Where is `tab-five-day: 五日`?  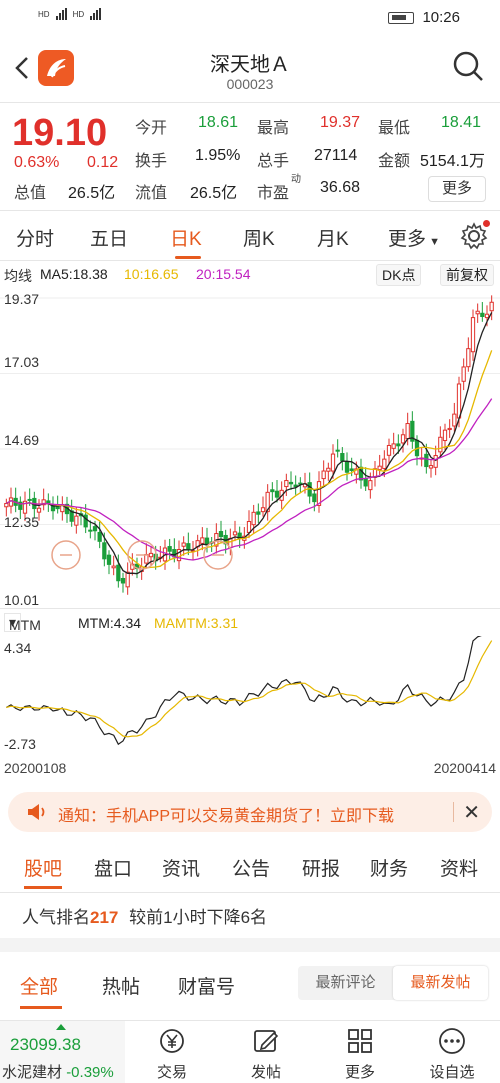
tab-five-day: 五日 is located at coordinates (109, 239).